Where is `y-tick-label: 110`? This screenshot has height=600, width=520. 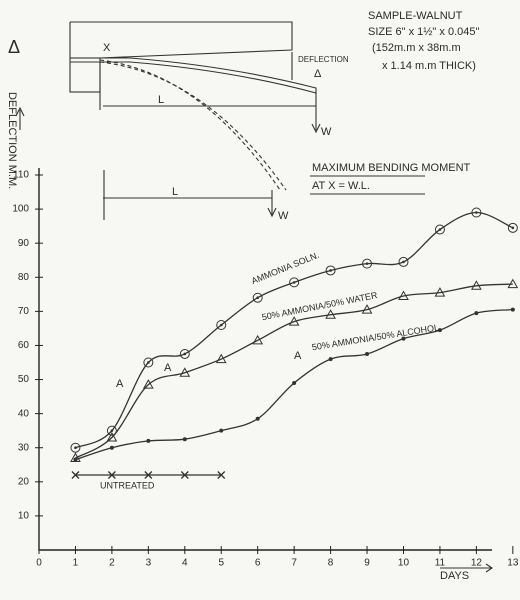 y-tick-label: 110 is located at coordinates (21, 175).